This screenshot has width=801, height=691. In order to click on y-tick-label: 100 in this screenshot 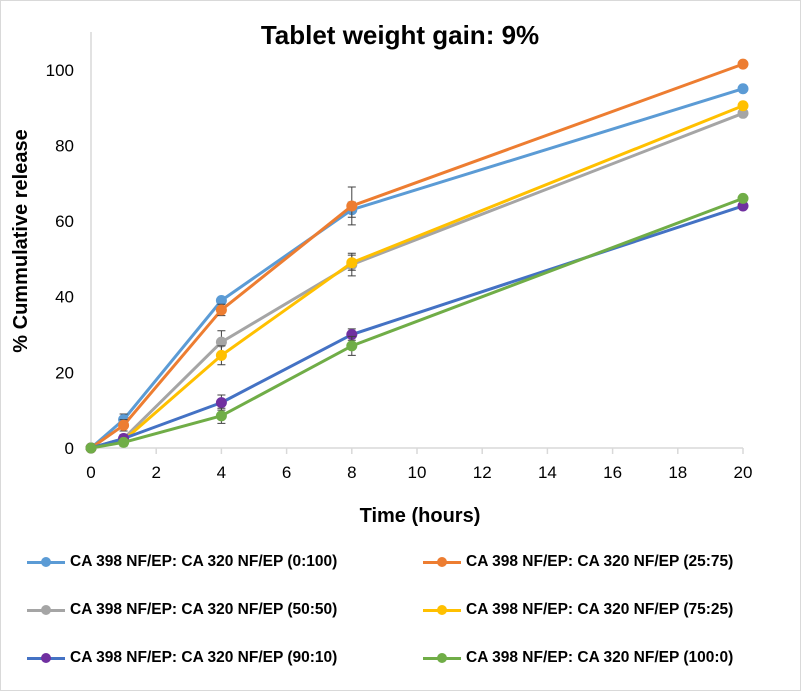, I will do `click(60, 70)`.